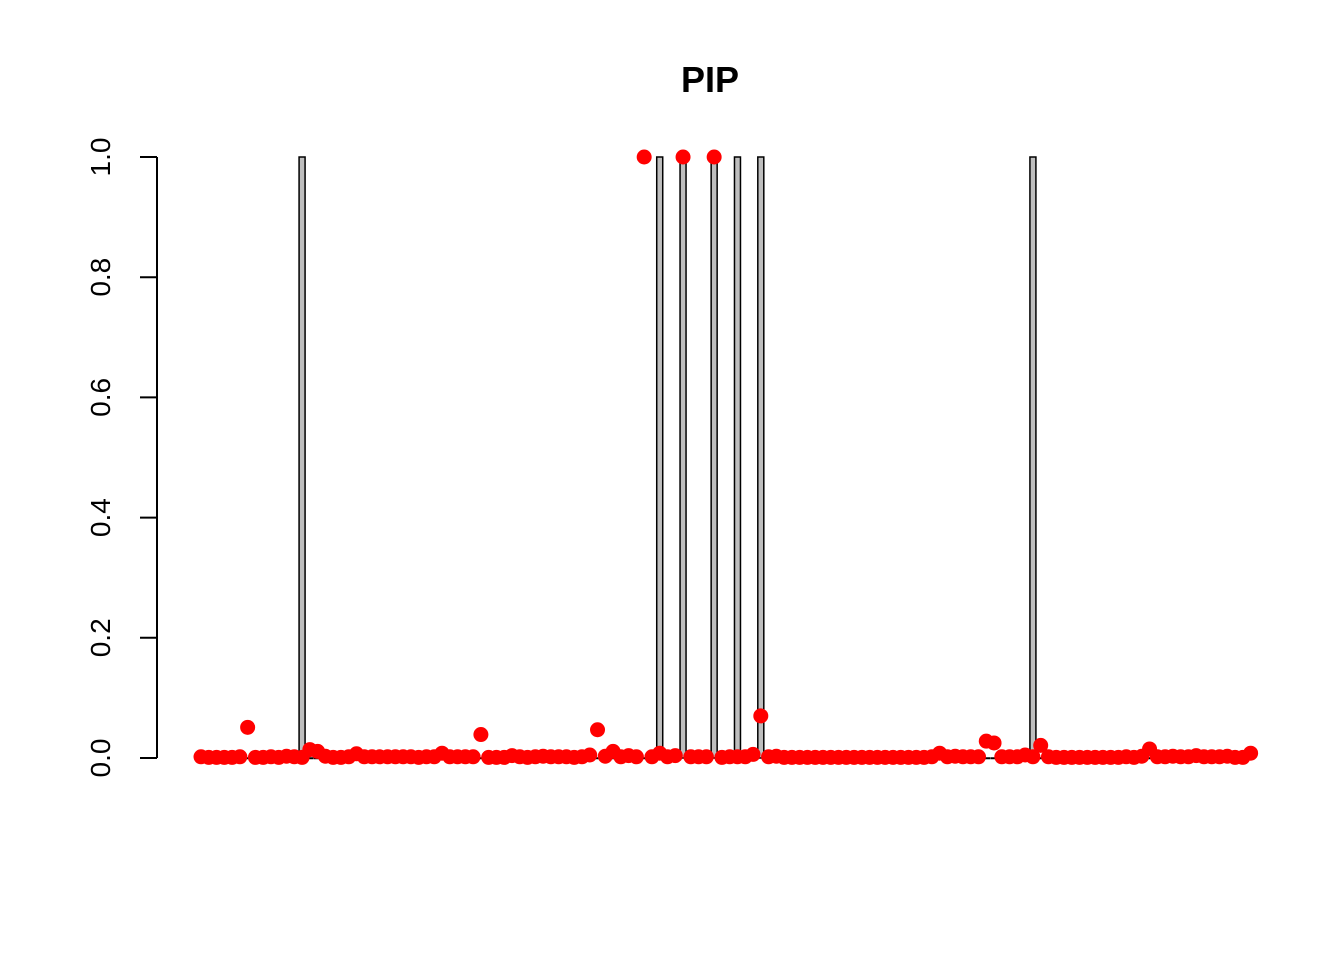  Describe the element at coordinates (100, 517) in the screenshot. I see `y-tick-label: 0.4` at that location.